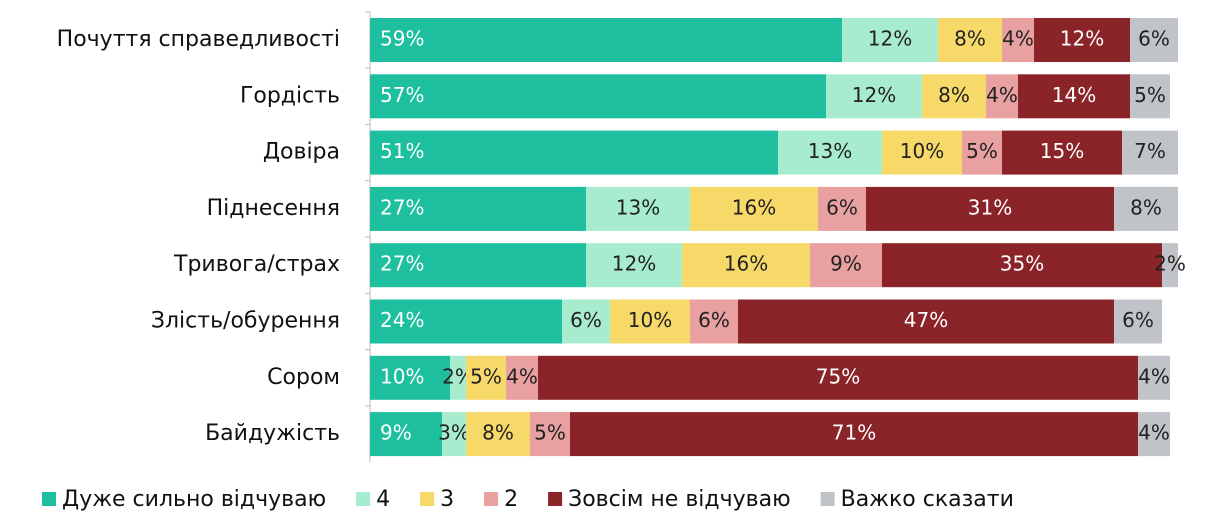 The height and width of the screenshot is (524, 1214). I want to click on value-label: 15%, so click(1062, 151).